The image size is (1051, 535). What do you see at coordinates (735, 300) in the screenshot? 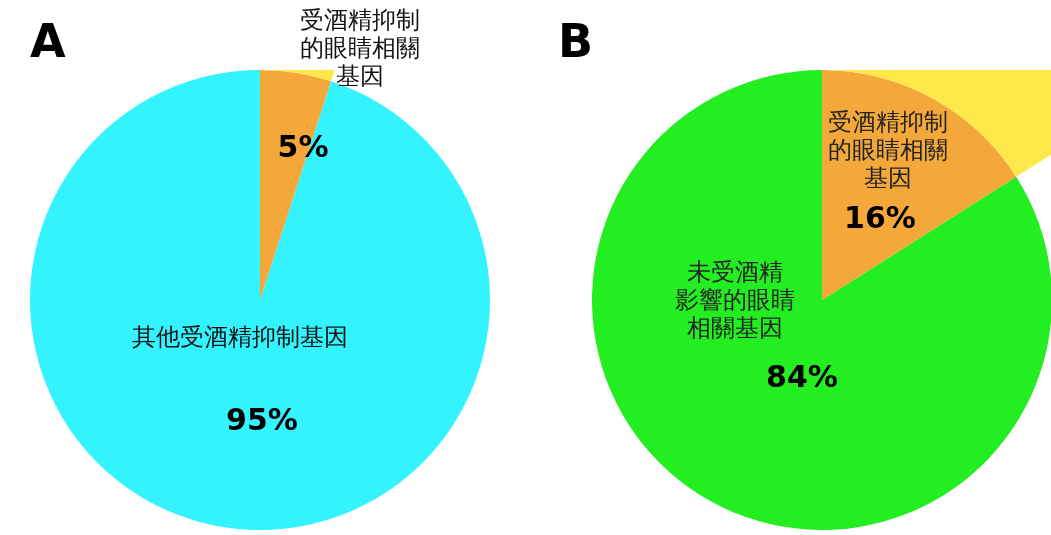
I see `slice-label: 未受酒精影響的眼睛相關基因` at bounding box center [735, 300].